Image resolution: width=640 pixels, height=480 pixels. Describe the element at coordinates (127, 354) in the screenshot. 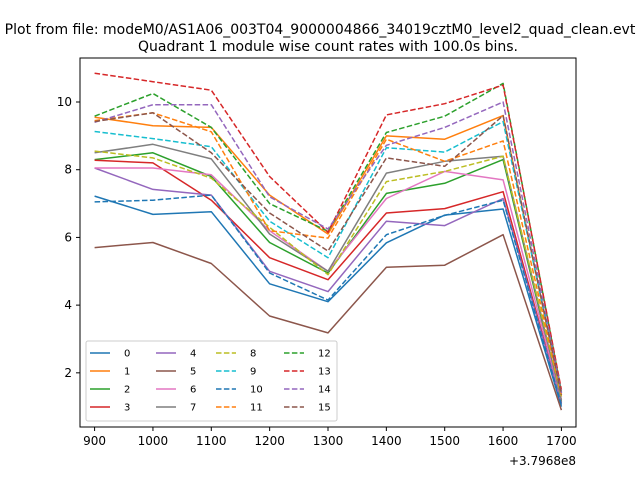

I see `legend-label-0: 0` at that location.